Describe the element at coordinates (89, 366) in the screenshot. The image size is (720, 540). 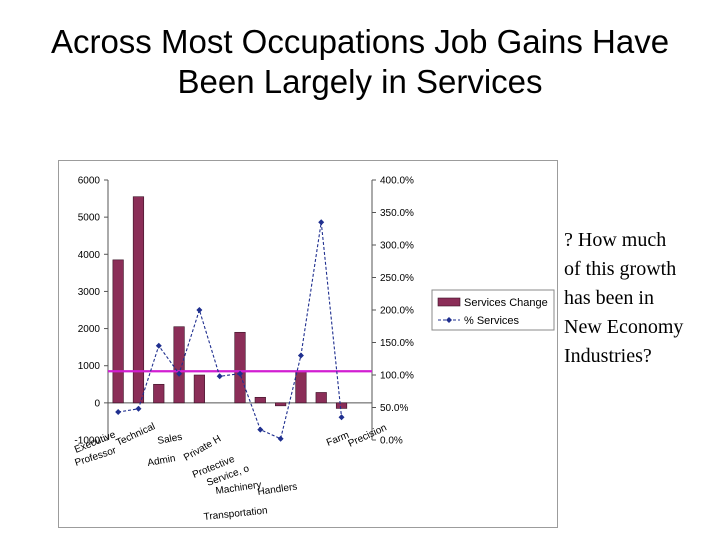
I see `left-tick-label: 1000` at that location.